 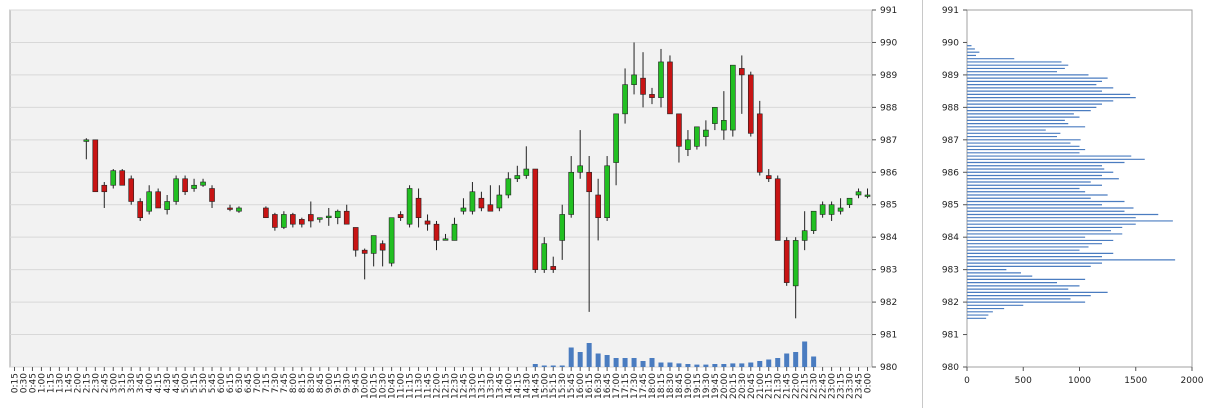 What do you see at coordinates (1023, 381) in the screenshot?
I see `x-tick-label: 500` at bounding box center [1023, 381].